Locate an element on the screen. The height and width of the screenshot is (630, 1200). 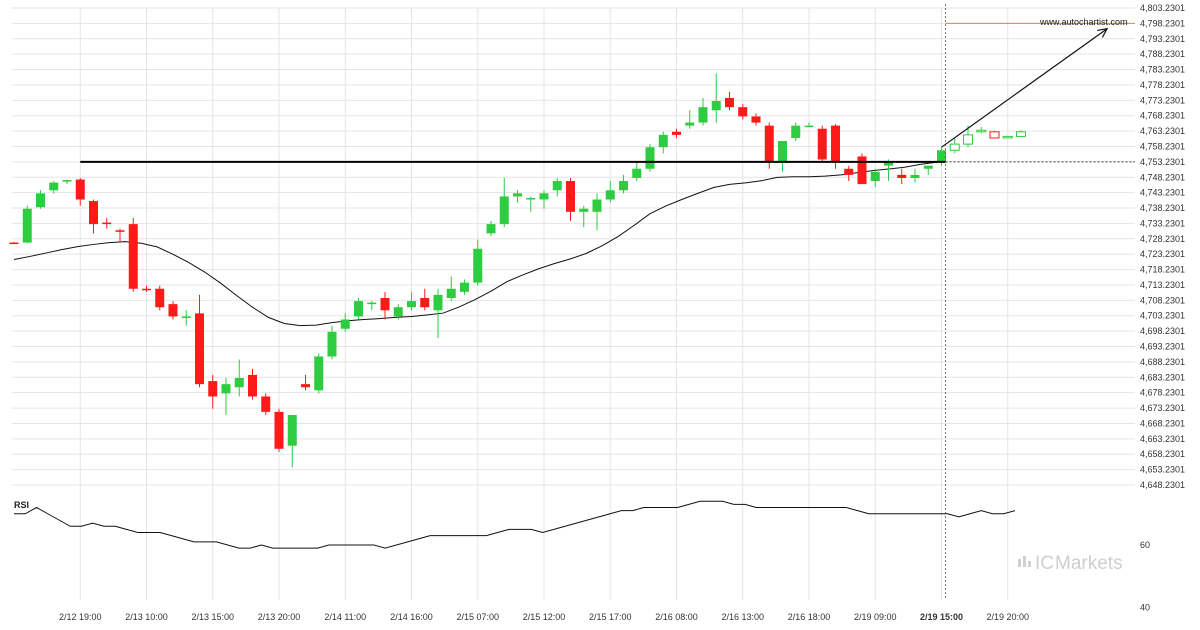
y-tick-label: 4,658.2301 is located at coordinates (1162, 454).